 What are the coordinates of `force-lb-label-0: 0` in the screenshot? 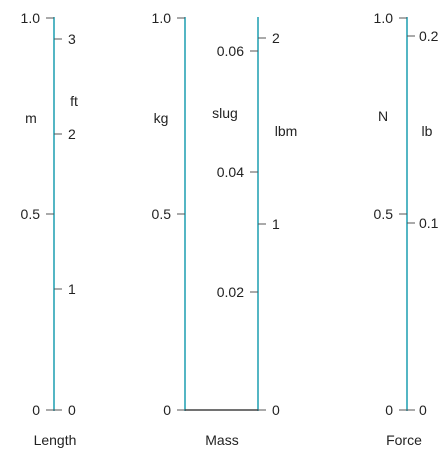 It's located at (423, 410).